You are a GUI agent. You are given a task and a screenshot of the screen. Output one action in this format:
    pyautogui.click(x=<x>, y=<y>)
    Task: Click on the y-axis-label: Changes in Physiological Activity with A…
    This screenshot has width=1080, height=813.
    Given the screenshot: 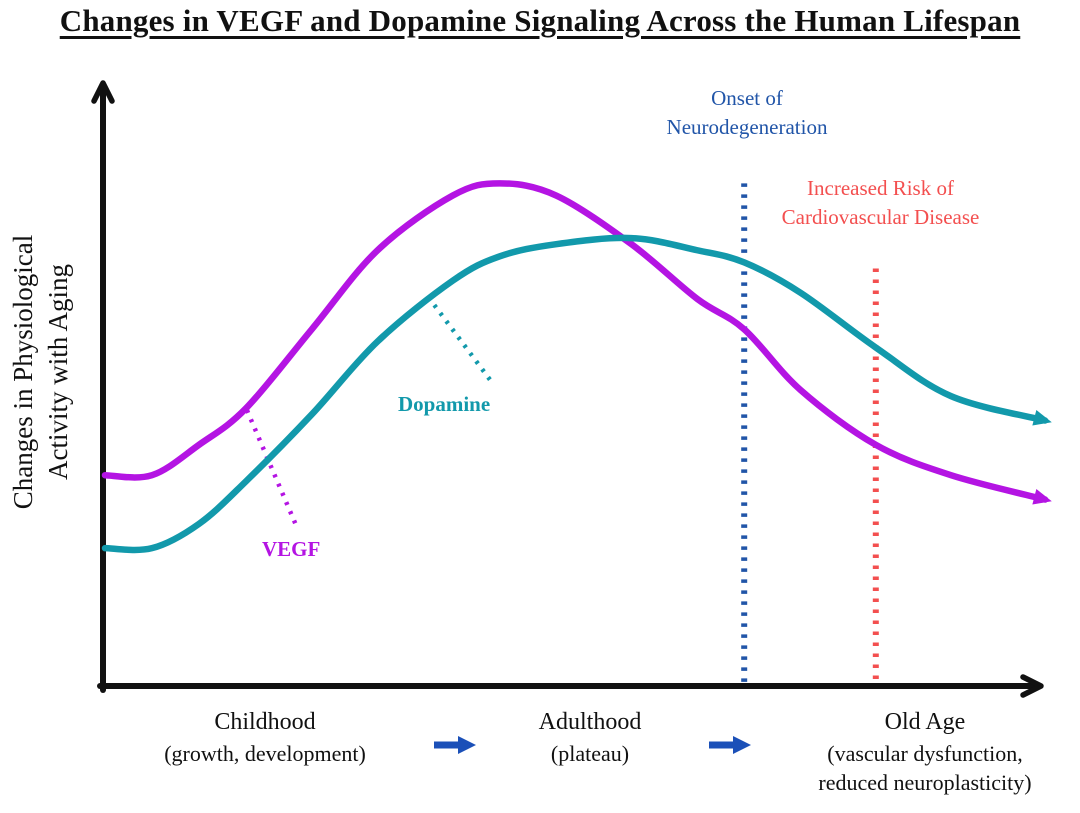 What is the action you would take?
    pyautogui.click(x=41, y=372)
    